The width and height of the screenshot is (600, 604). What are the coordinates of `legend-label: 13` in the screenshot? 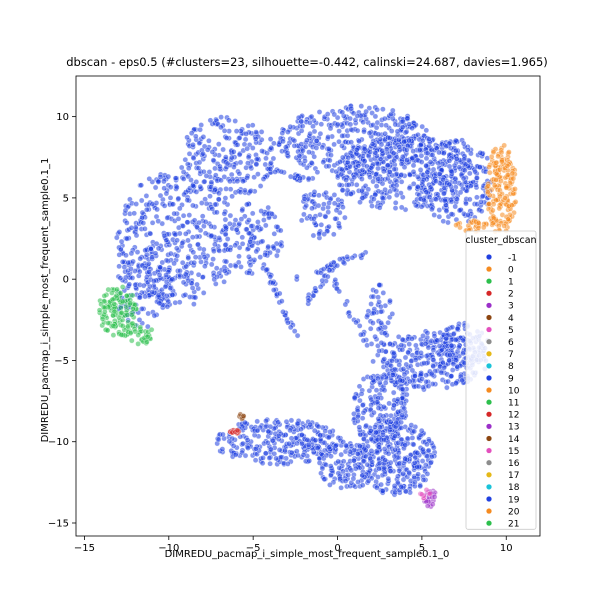 It's located at (513, 428).